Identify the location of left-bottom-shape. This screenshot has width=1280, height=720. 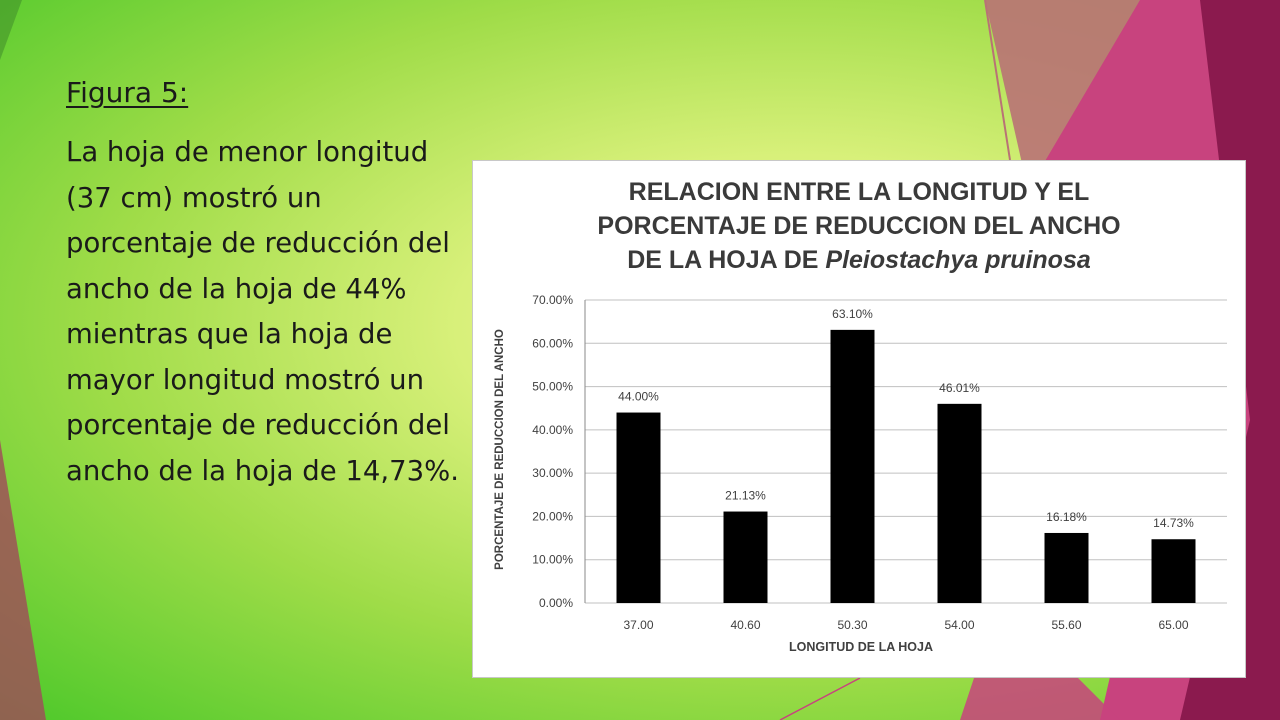
(23, 580).